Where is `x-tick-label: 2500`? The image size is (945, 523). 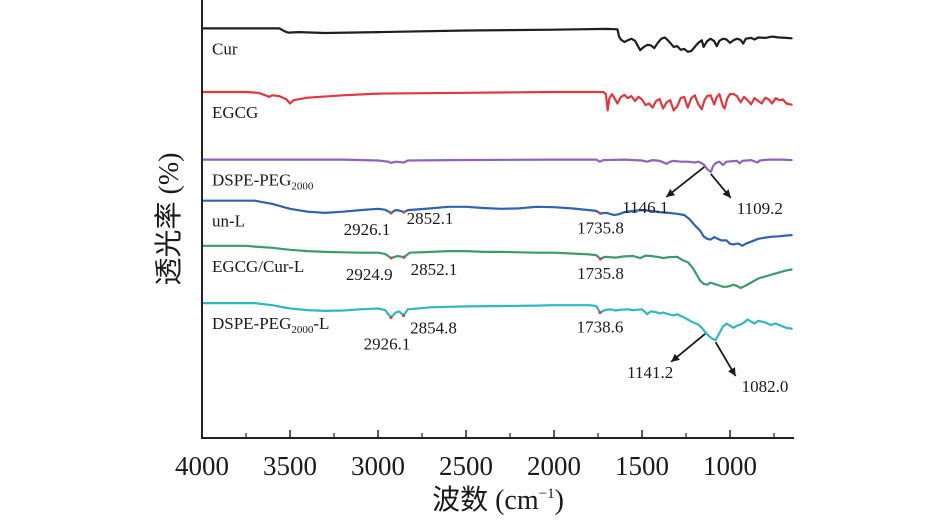 x-tick-label: 2500 is located at coordinates (466, 466).